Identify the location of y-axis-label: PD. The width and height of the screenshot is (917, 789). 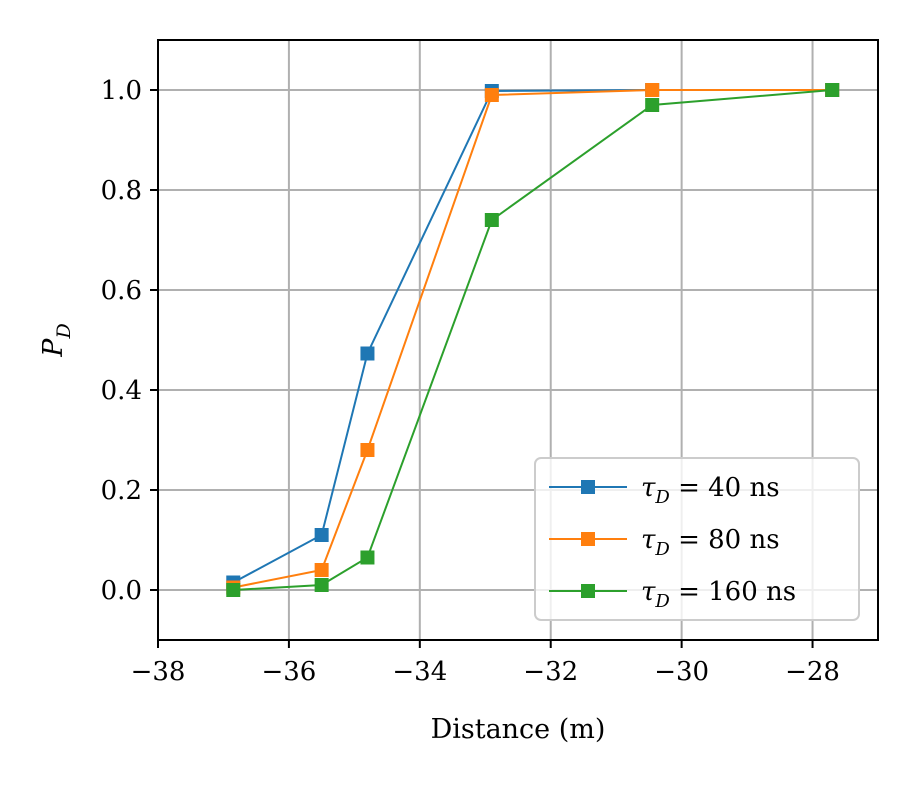
(56, 340).